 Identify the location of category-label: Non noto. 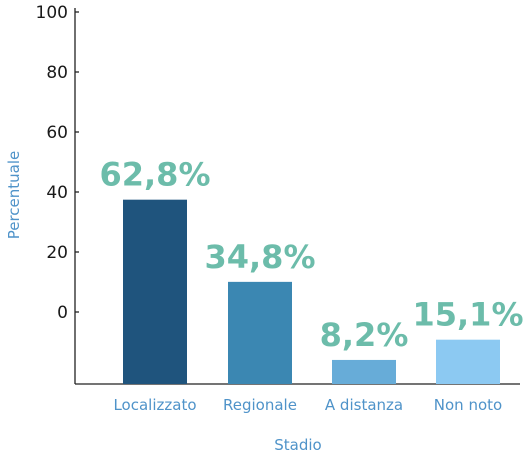
(468, 405).